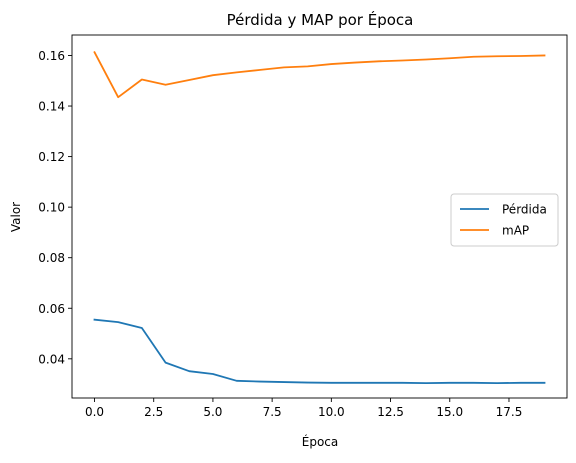 The height and width of the screenshot is (463, 576). What do you see at coordinates (272, 412) in the screenshot?
I see `x-tick-label: 7.5` at bounding box center [272, 412].